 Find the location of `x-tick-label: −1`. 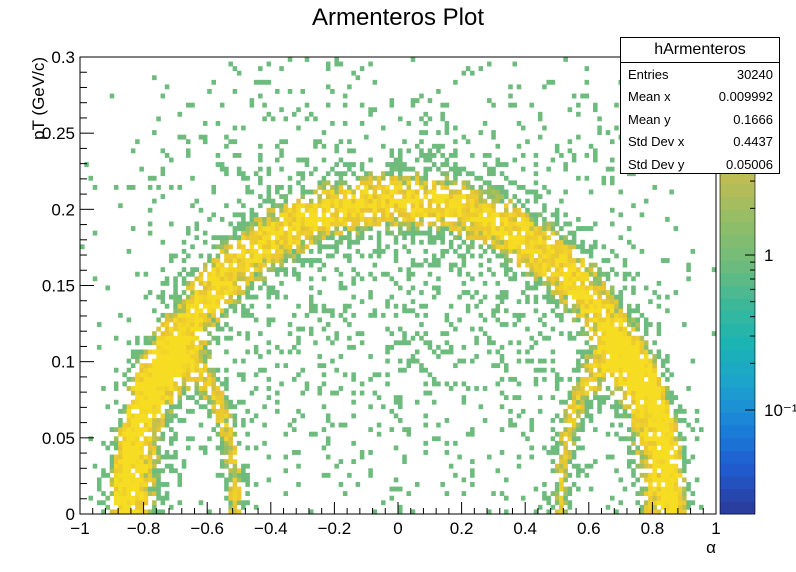

x-tick-label: −1 is located at coordinates (79, 528).